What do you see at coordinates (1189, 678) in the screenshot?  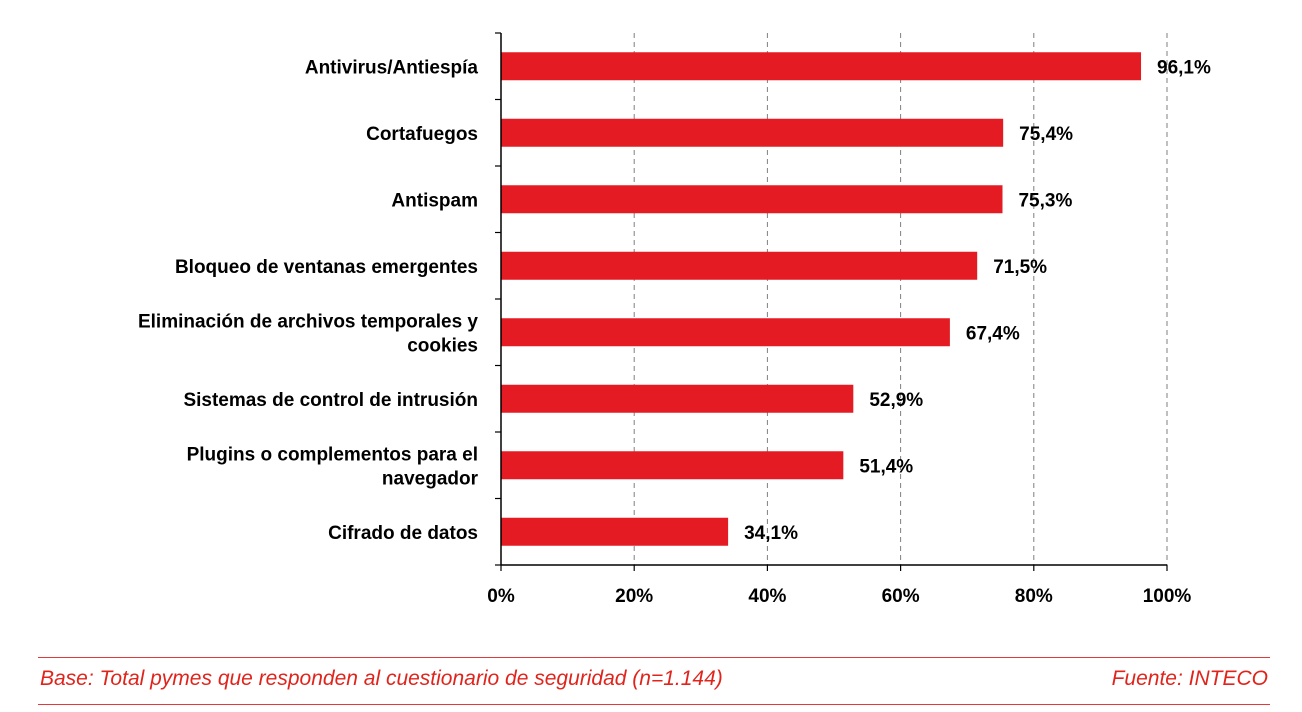 I see `footer-source: Fuente: INTECO` at bounding box center [1189, 678].